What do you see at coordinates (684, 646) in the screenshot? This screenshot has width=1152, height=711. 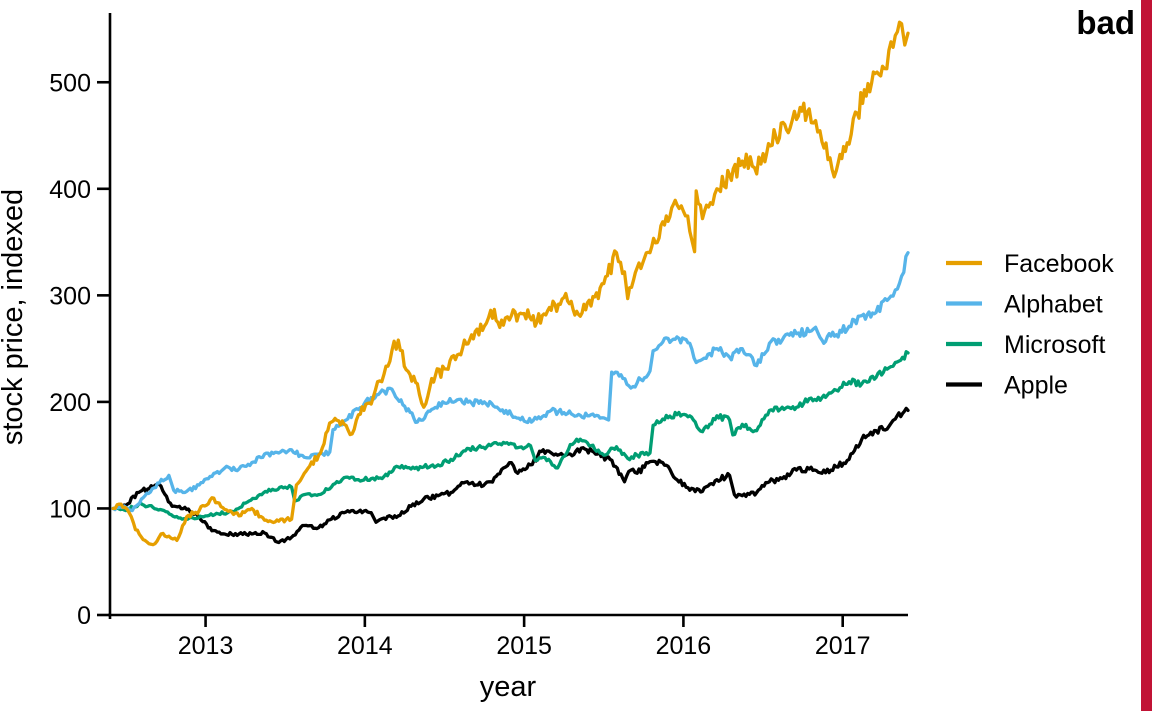 I see `x-tick-label: 2016` at bounding box center [684, 646].